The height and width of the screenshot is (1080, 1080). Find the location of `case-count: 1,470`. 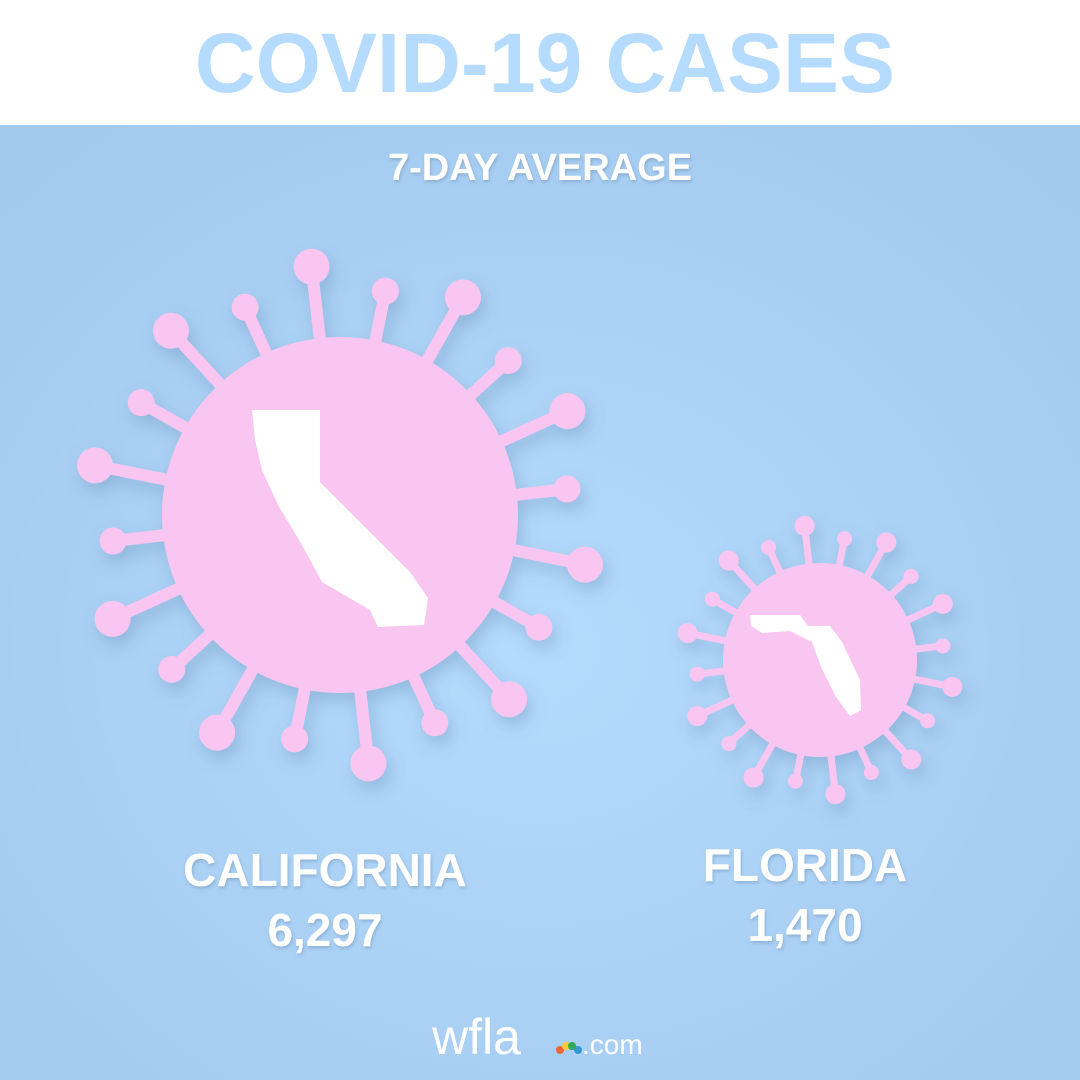

case-count: 1,470 is located at coordinates (804, 925).